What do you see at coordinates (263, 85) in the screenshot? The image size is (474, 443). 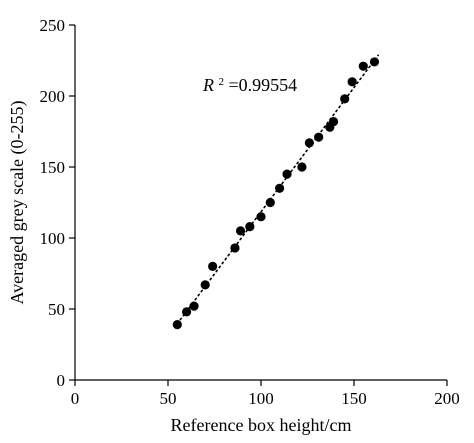 I see `r-squared-value: =0.99554` at bounding box center [263, 85].